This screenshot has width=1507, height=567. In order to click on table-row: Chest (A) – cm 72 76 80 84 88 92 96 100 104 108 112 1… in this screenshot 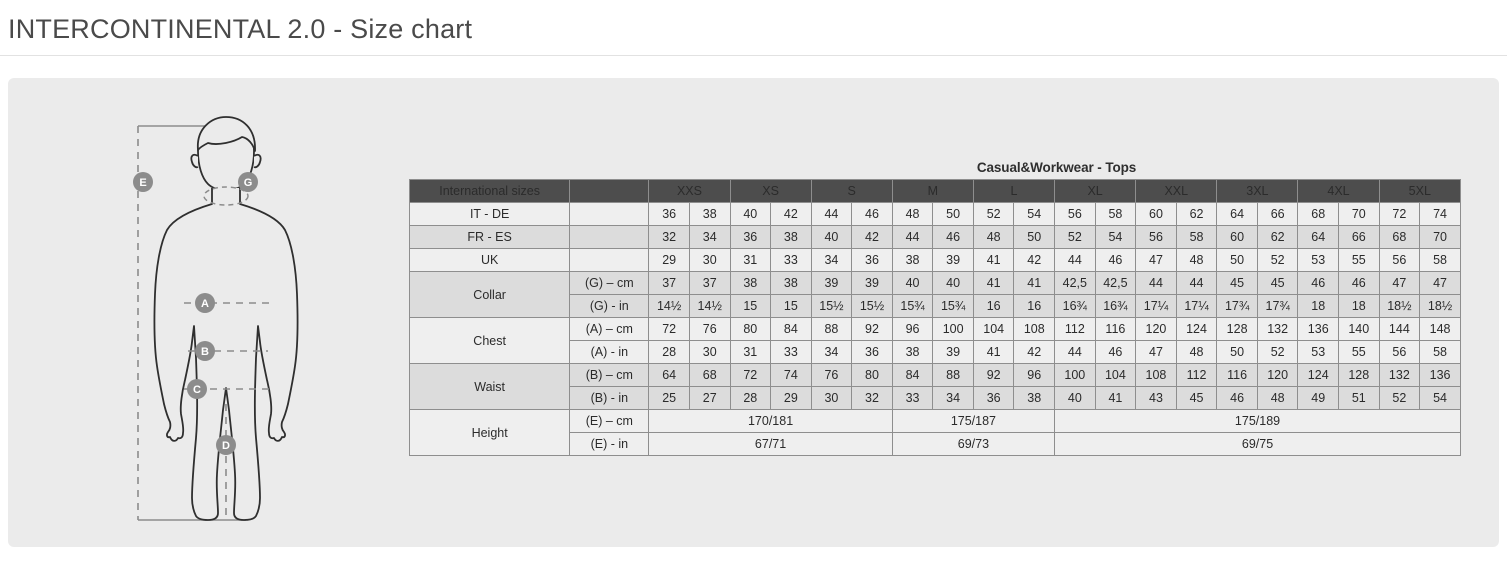, I will do `click(934, 340)`.